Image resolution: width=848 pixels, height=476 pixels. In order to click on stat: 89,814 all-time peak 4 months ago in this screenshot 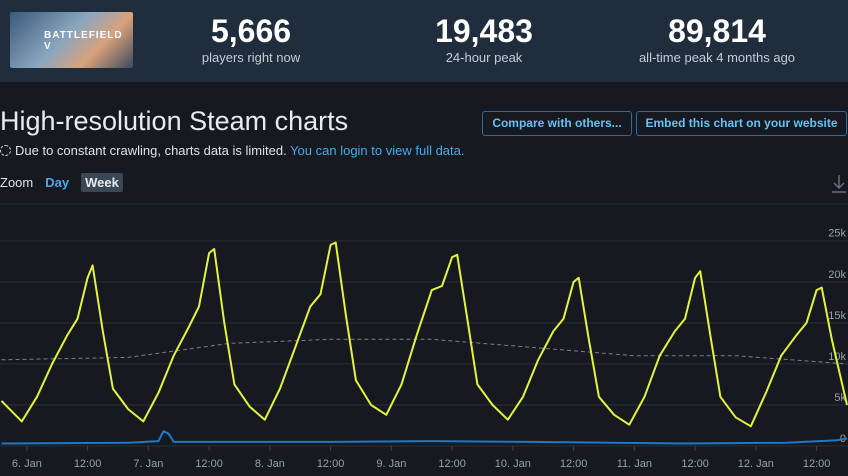, I will do `click(717, 38)`.